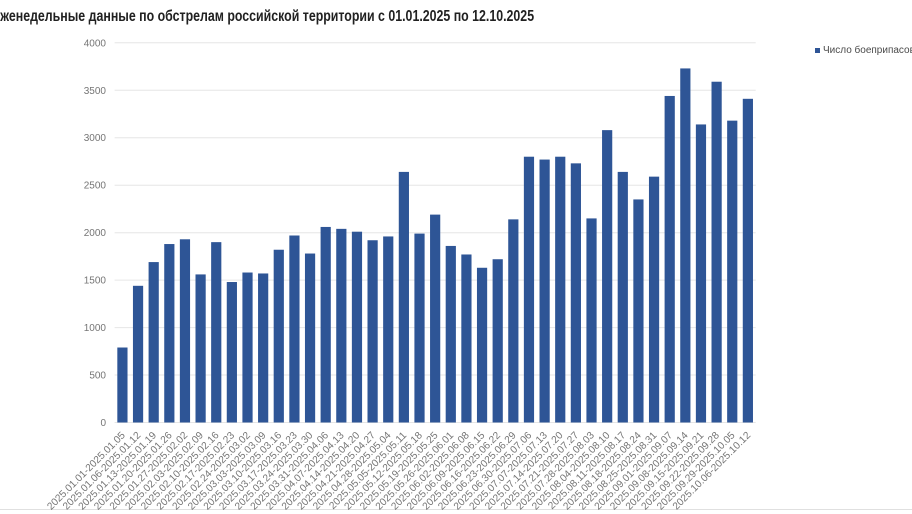  I want to click on svg-text: 3500, so click(95, 91).